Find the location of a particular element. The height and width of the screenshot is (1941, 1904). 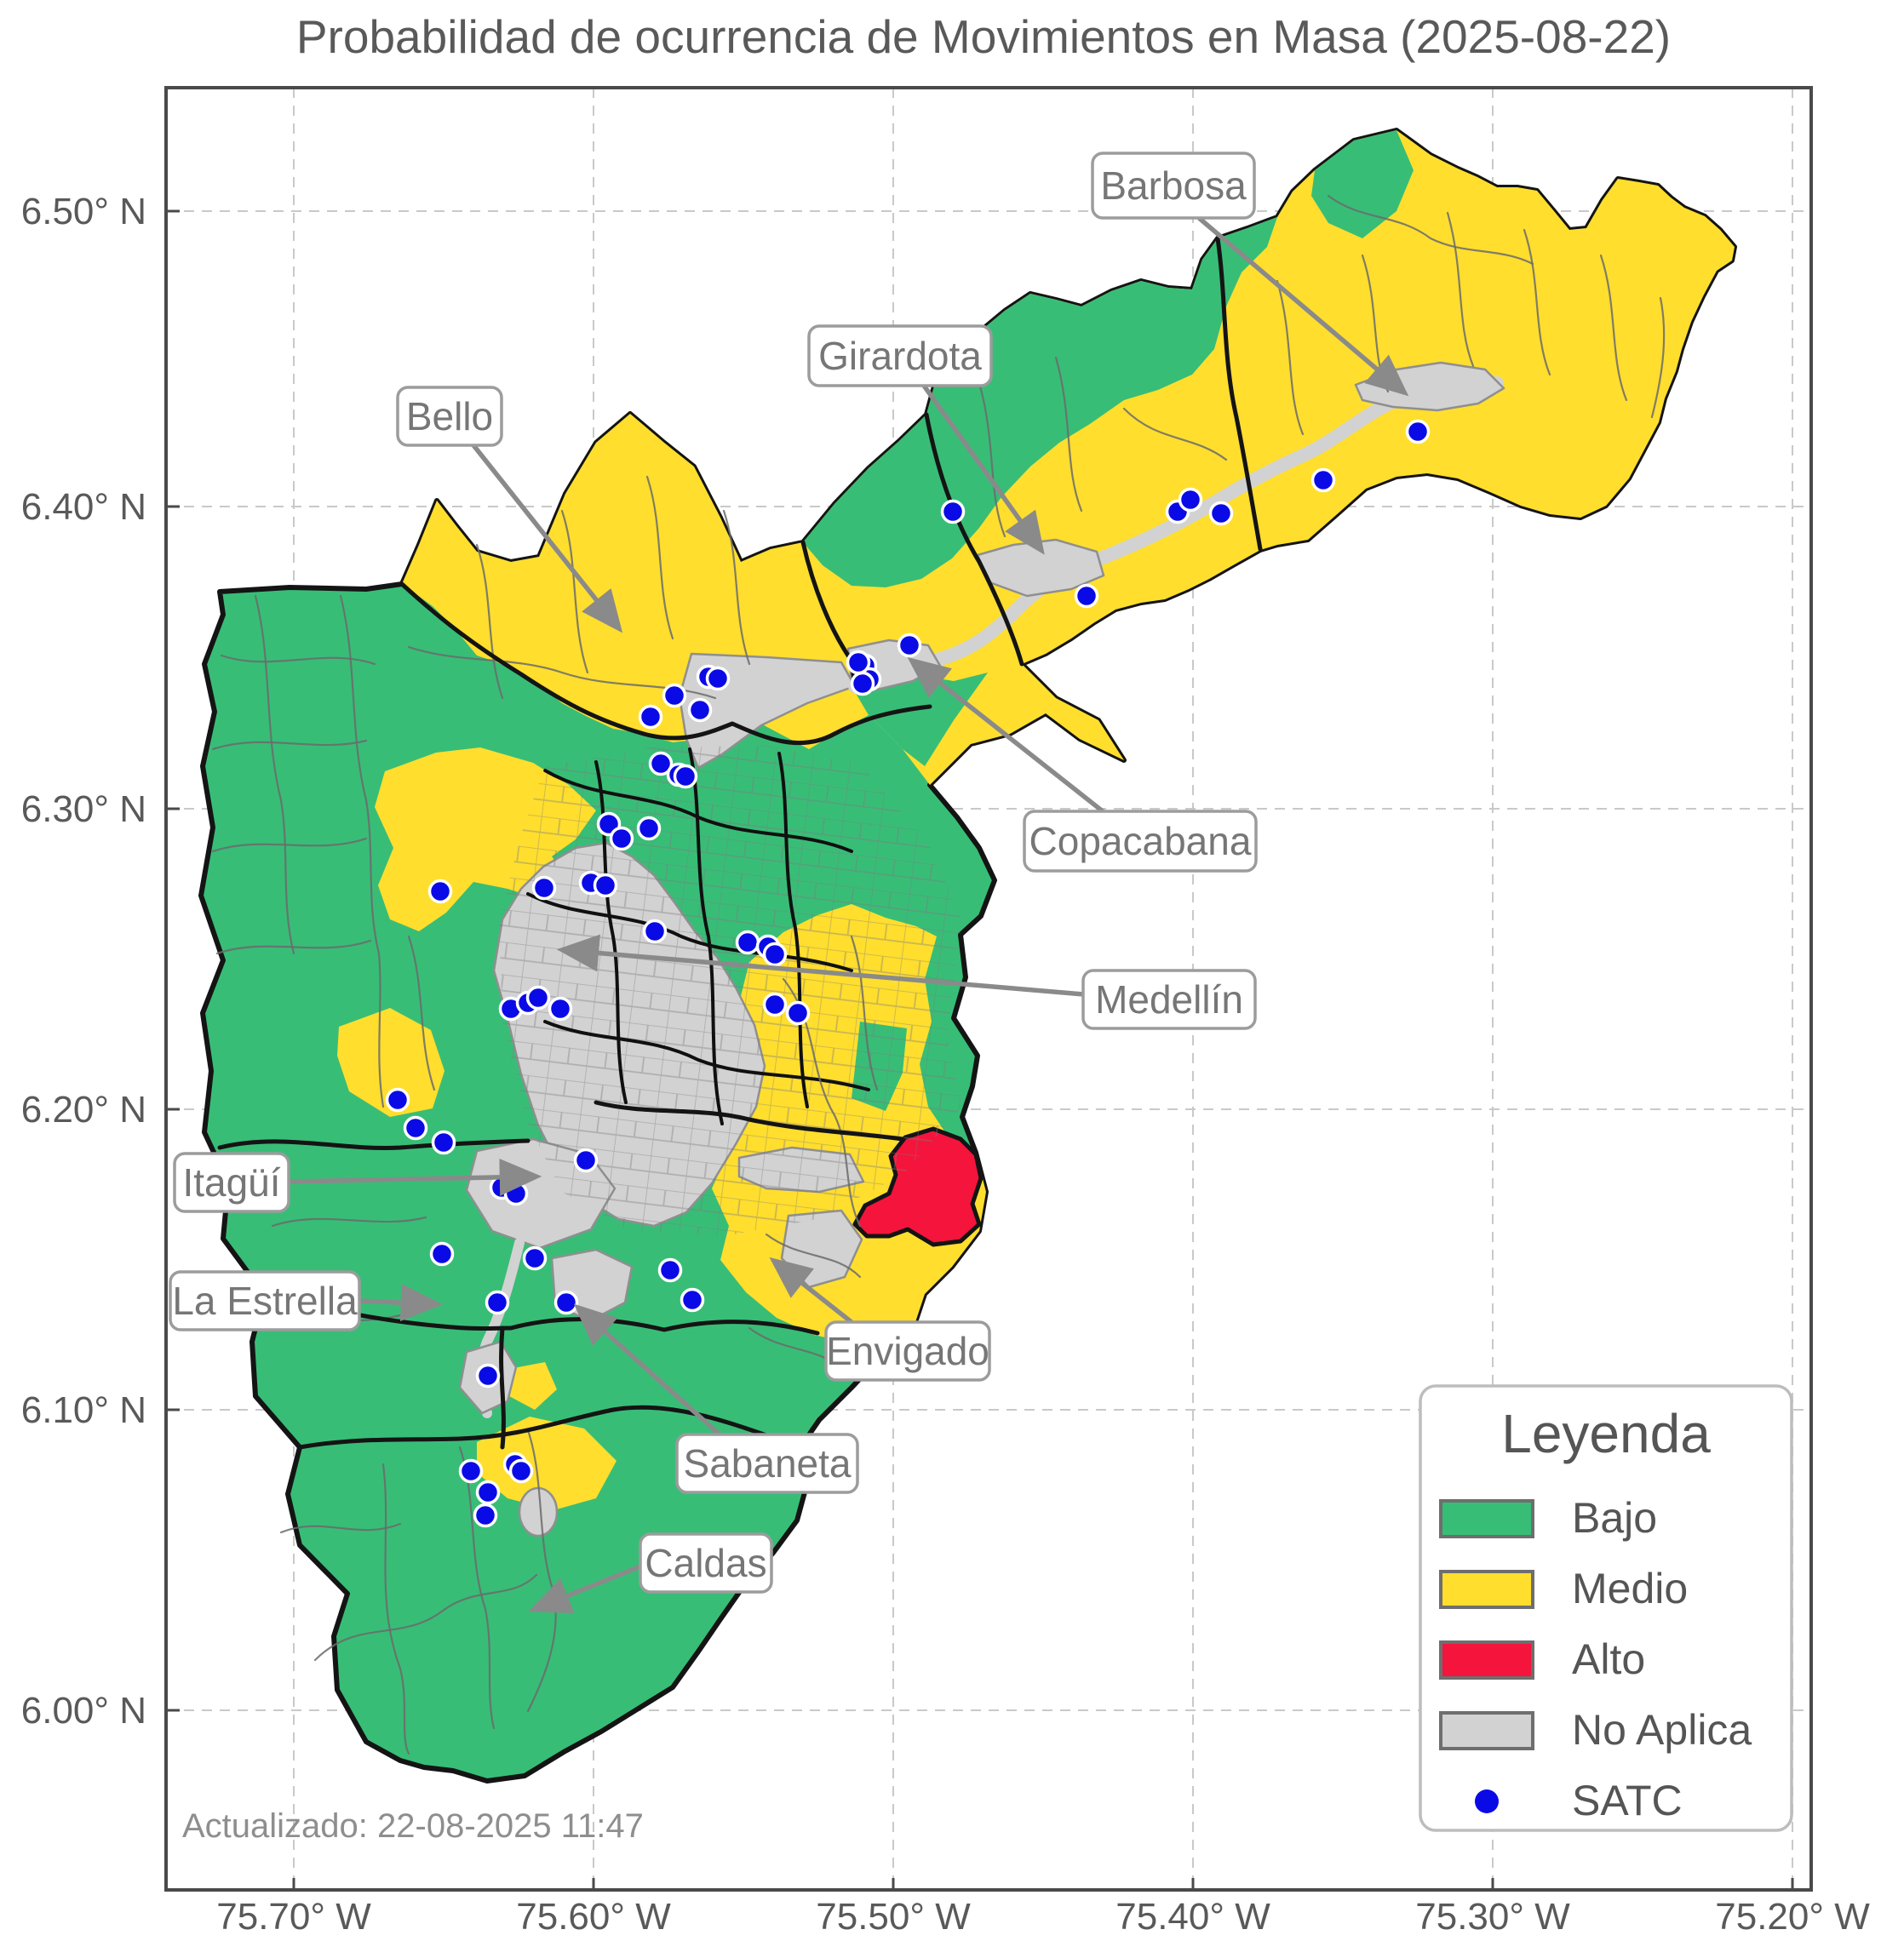

legend-label-bajo: Bajo is located at coordinates (1614, 1518).